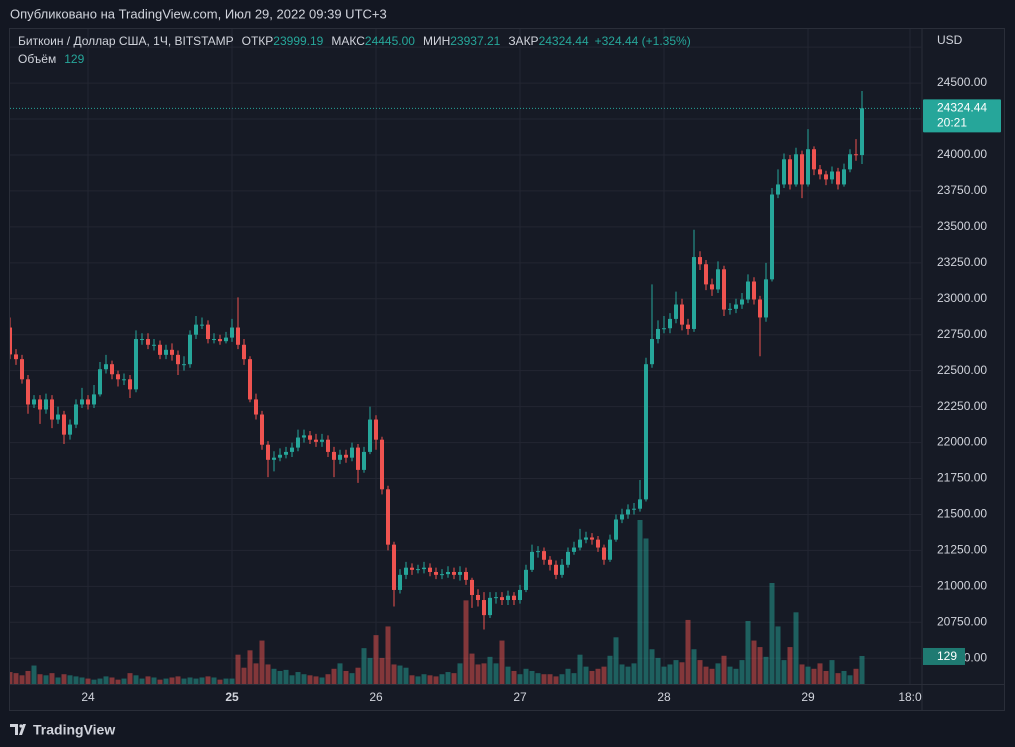 The height and width of the screenshot is (747, 1015). Describe the element at coordinates (962, 298) in the screenshot. I see `y-tick-label: 23000.00` at that location.